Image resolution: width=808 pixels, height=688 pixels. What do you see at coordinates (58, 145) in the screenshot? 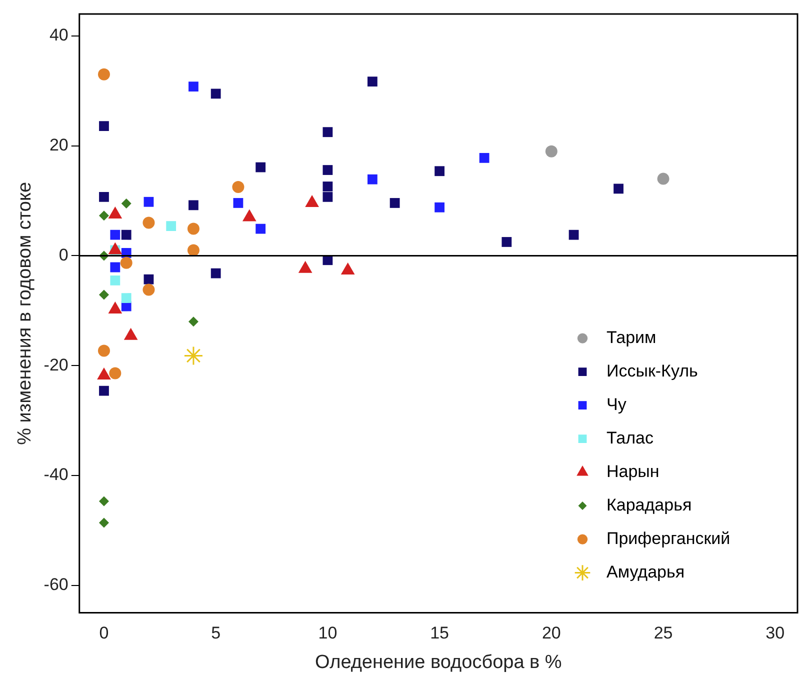
I see `y-tick-label: 20` at bounding box center [58, 145].